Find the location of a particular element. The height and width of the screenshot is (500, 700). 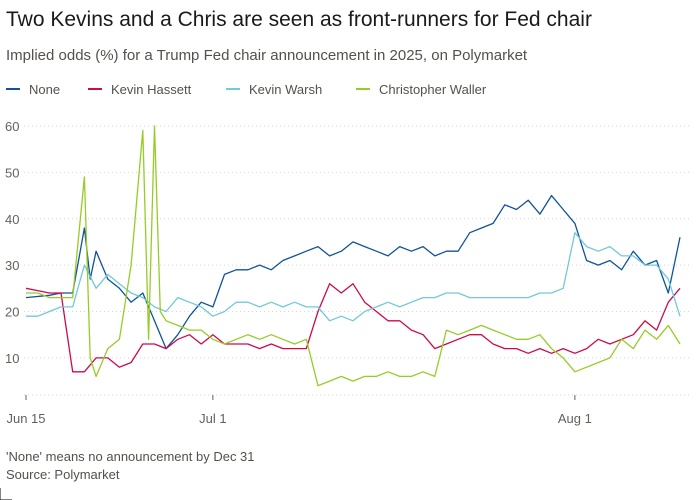

chart-source: Source: Polymarket is located at coordinates (63, 474).